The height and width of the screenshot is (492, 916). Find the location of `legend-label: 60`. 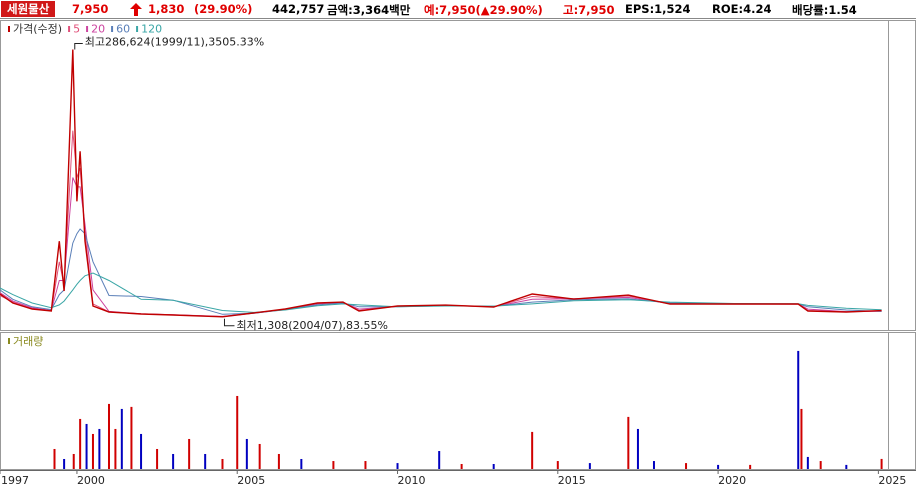

legend-label: 60 is located at coordinates (123, 29).